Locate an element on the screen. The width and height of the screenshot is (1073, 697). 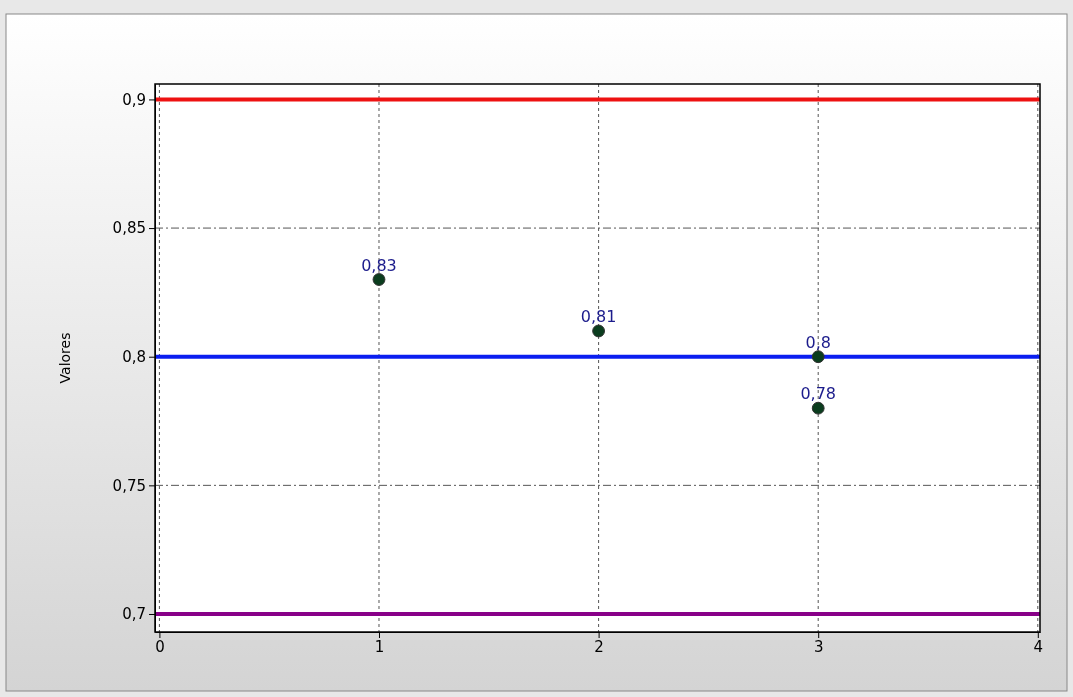
x-tick-label: 2 is located at coordinates (599, 646).